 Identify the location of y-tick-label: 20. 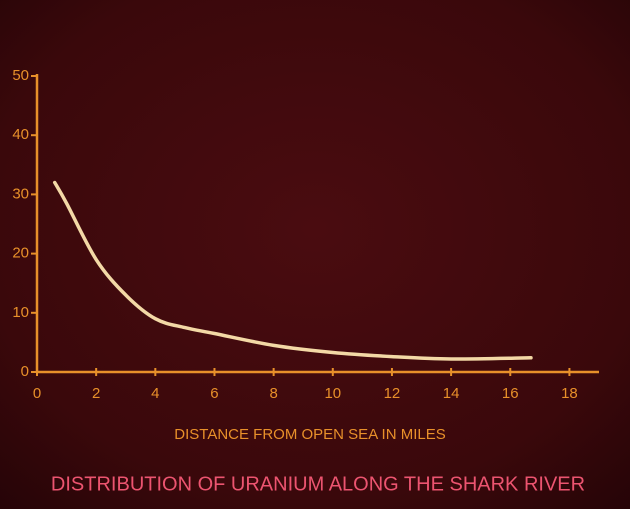
(20, 253).